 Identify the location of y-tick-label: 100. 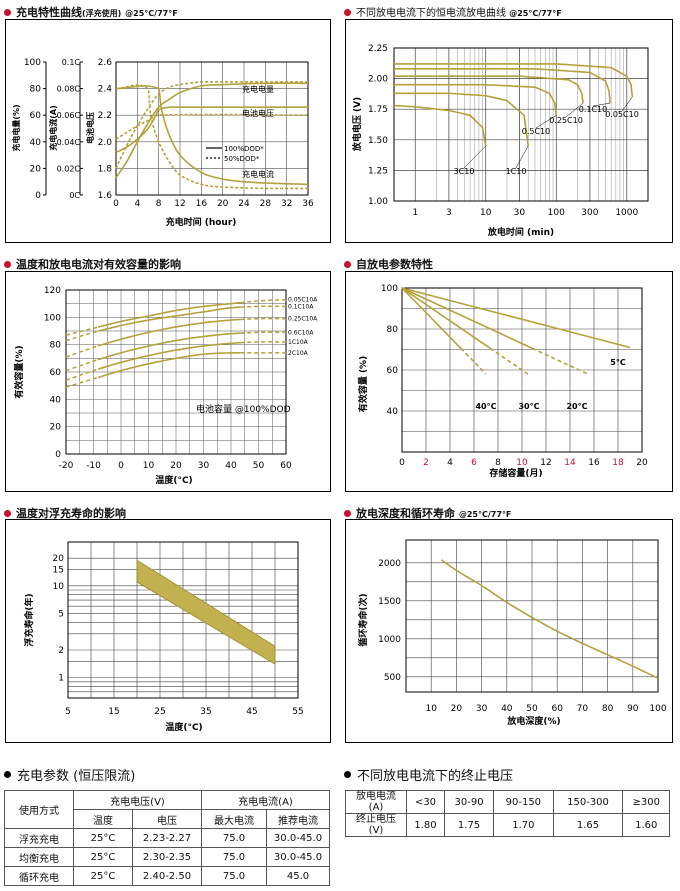
(52, 318).